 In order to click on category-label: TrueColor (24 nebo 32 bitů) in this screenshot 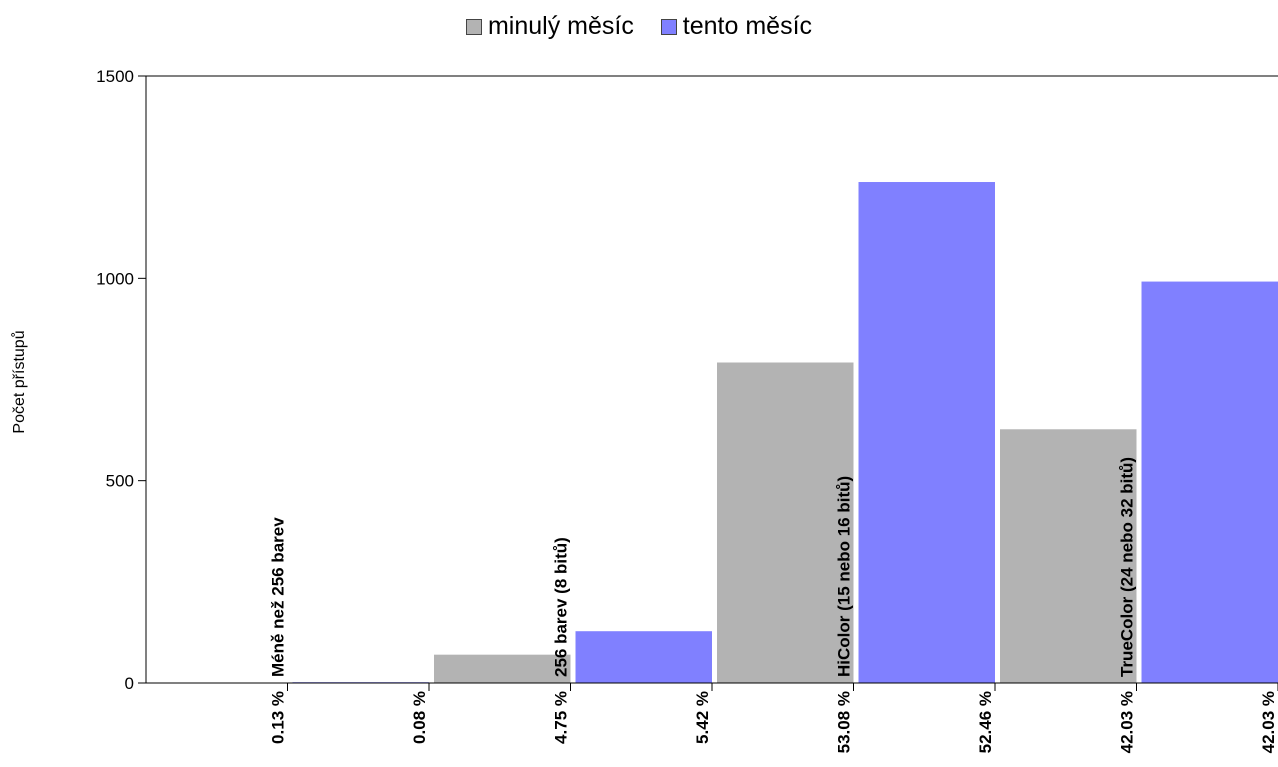, I will do `click(1127, 567)`.